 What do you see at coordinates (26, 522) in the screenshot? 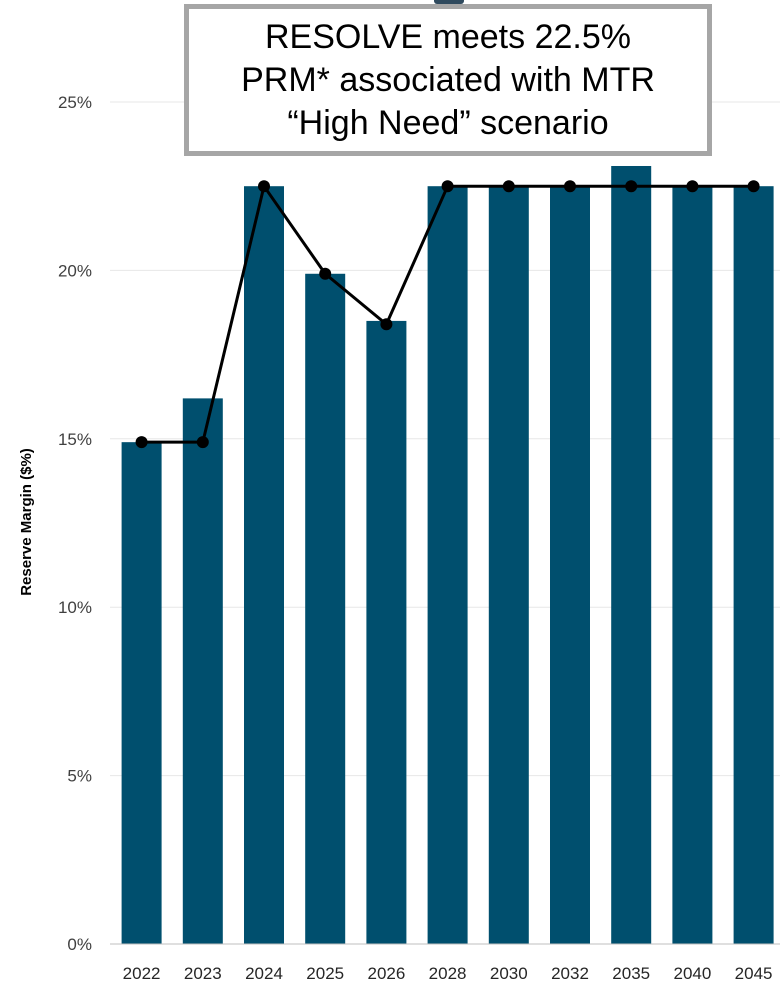
I see `y-axis-label: Reserve Margin ($%)` at bounding box center [26, 522].